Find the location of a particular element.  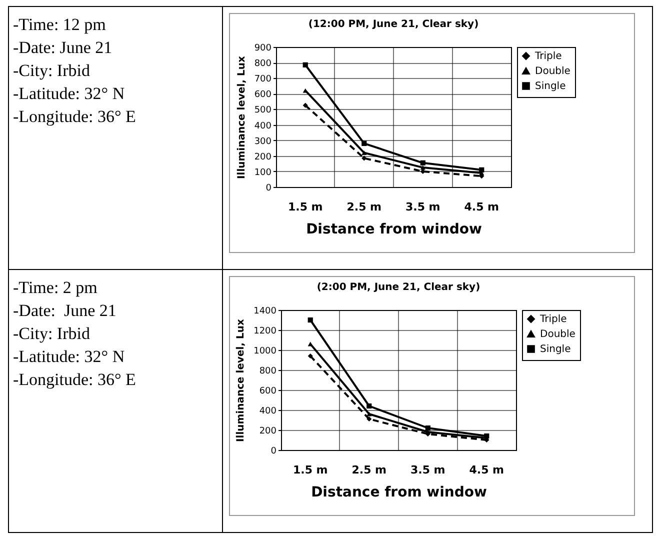

y-tick-label: 1400 is located at coordinates (265, 311).